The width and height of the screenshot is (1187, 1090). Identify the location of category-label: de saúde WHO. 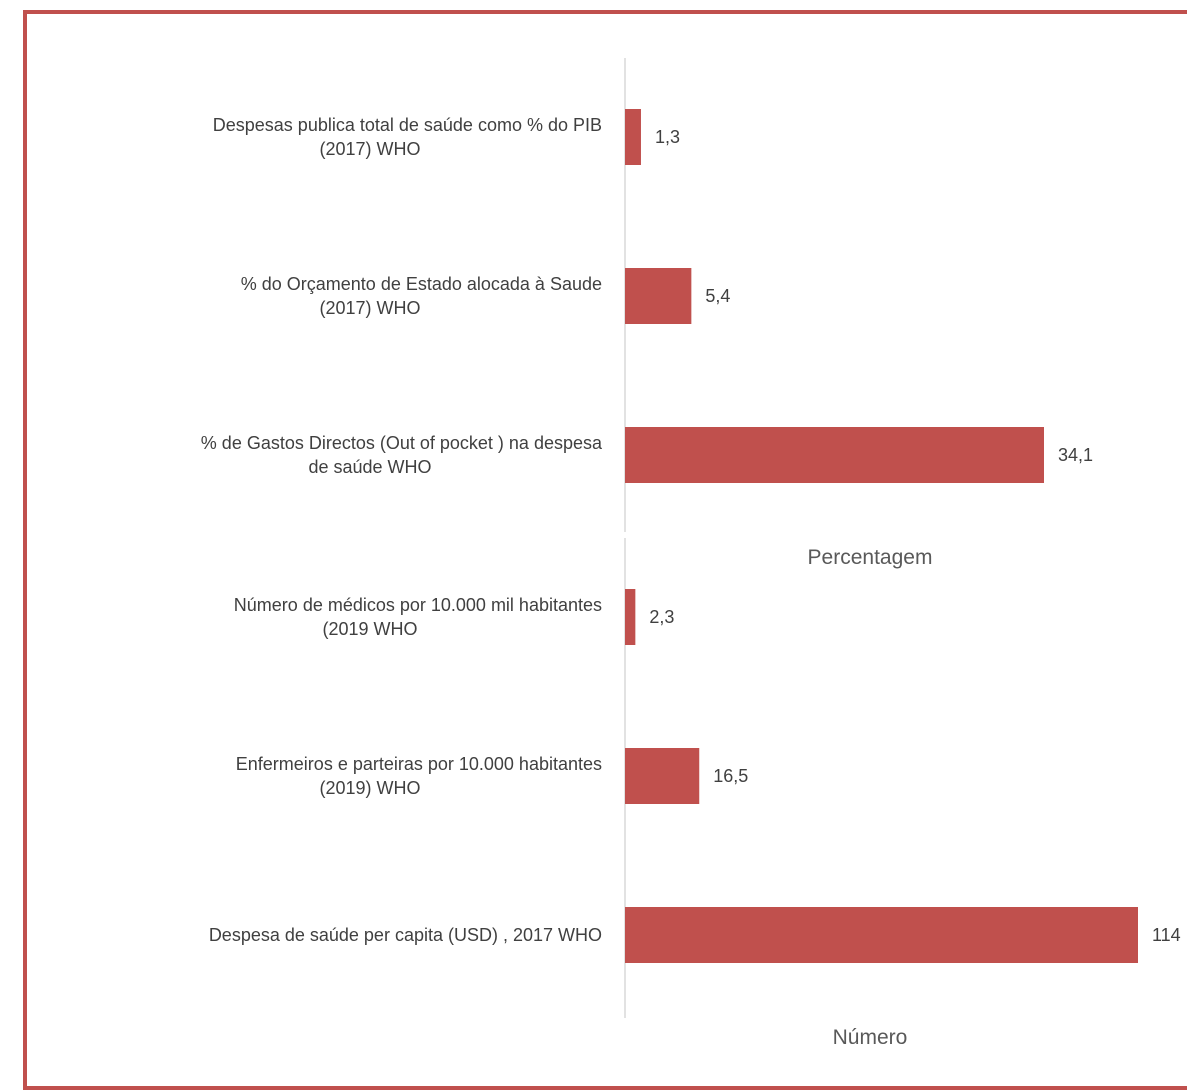
(369, 467).